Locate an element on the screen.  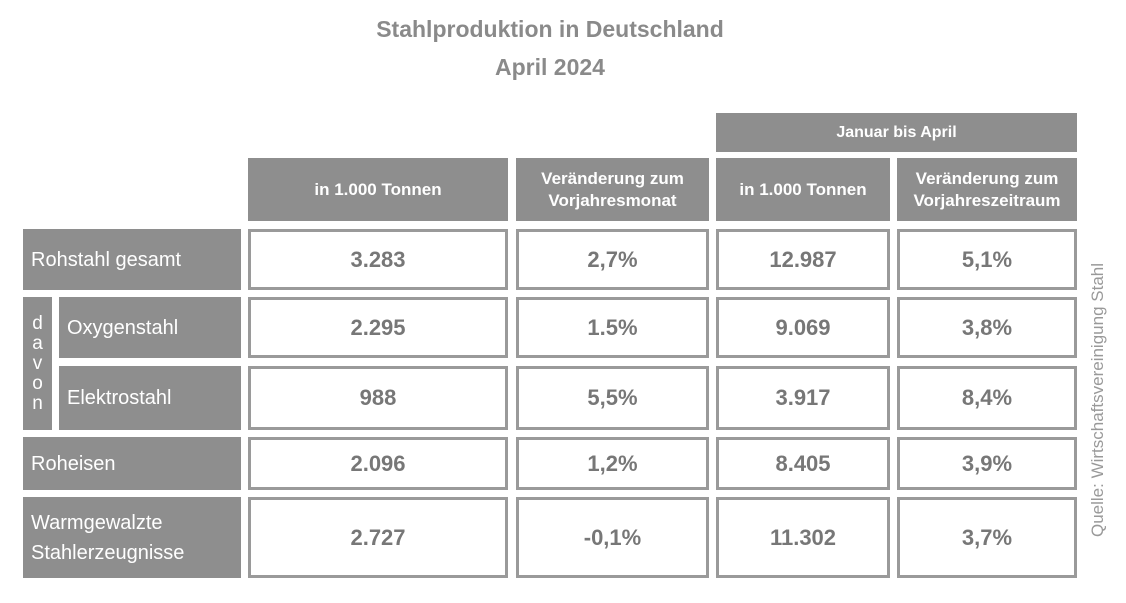
table-cell: 1.5% is located at coordinates (612, 327).